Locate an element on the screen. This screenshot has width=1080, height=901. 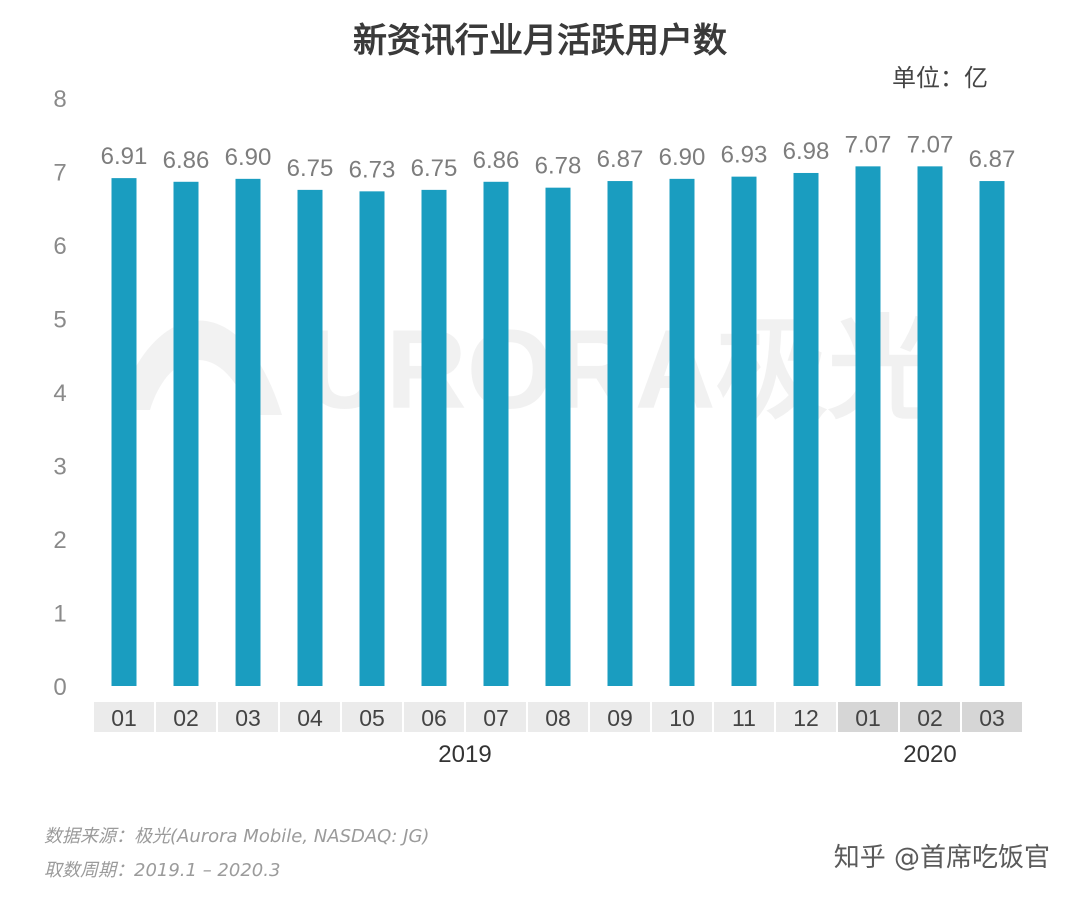
year-label: 2019 is located at coordinates (464, 754).